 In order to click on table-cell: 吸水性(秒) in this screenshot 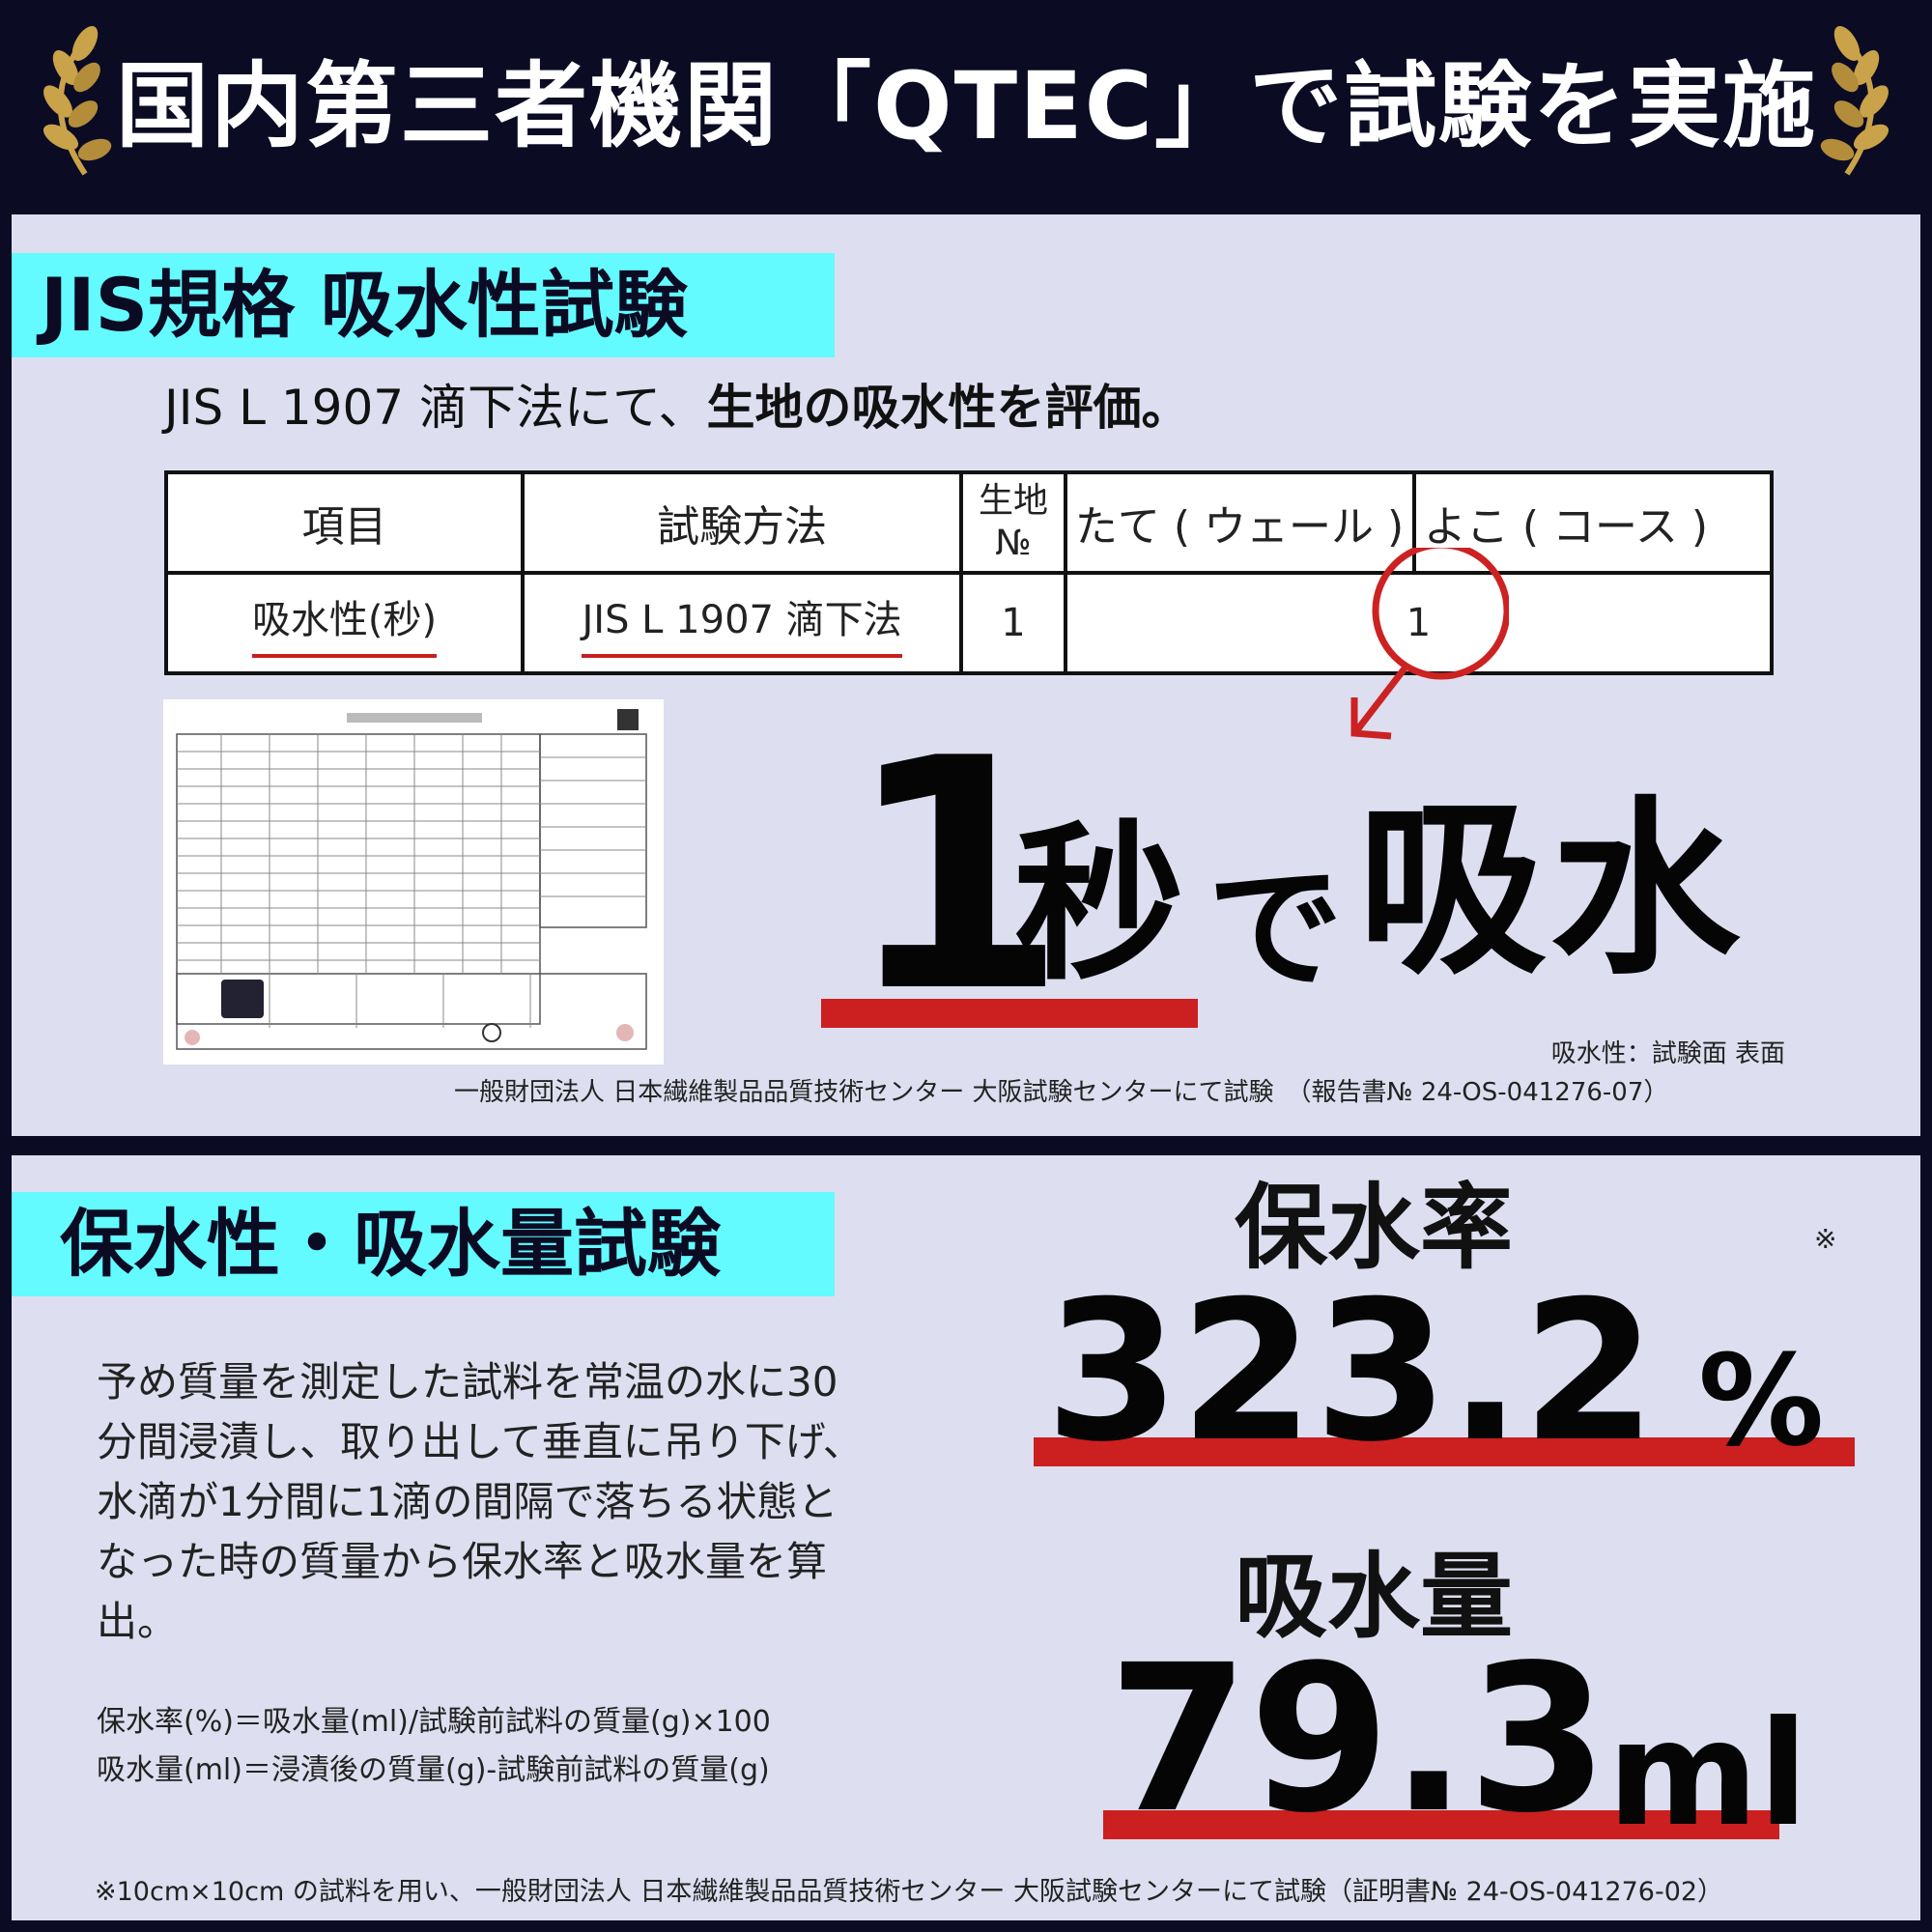, I will do `click(344, 623)`.